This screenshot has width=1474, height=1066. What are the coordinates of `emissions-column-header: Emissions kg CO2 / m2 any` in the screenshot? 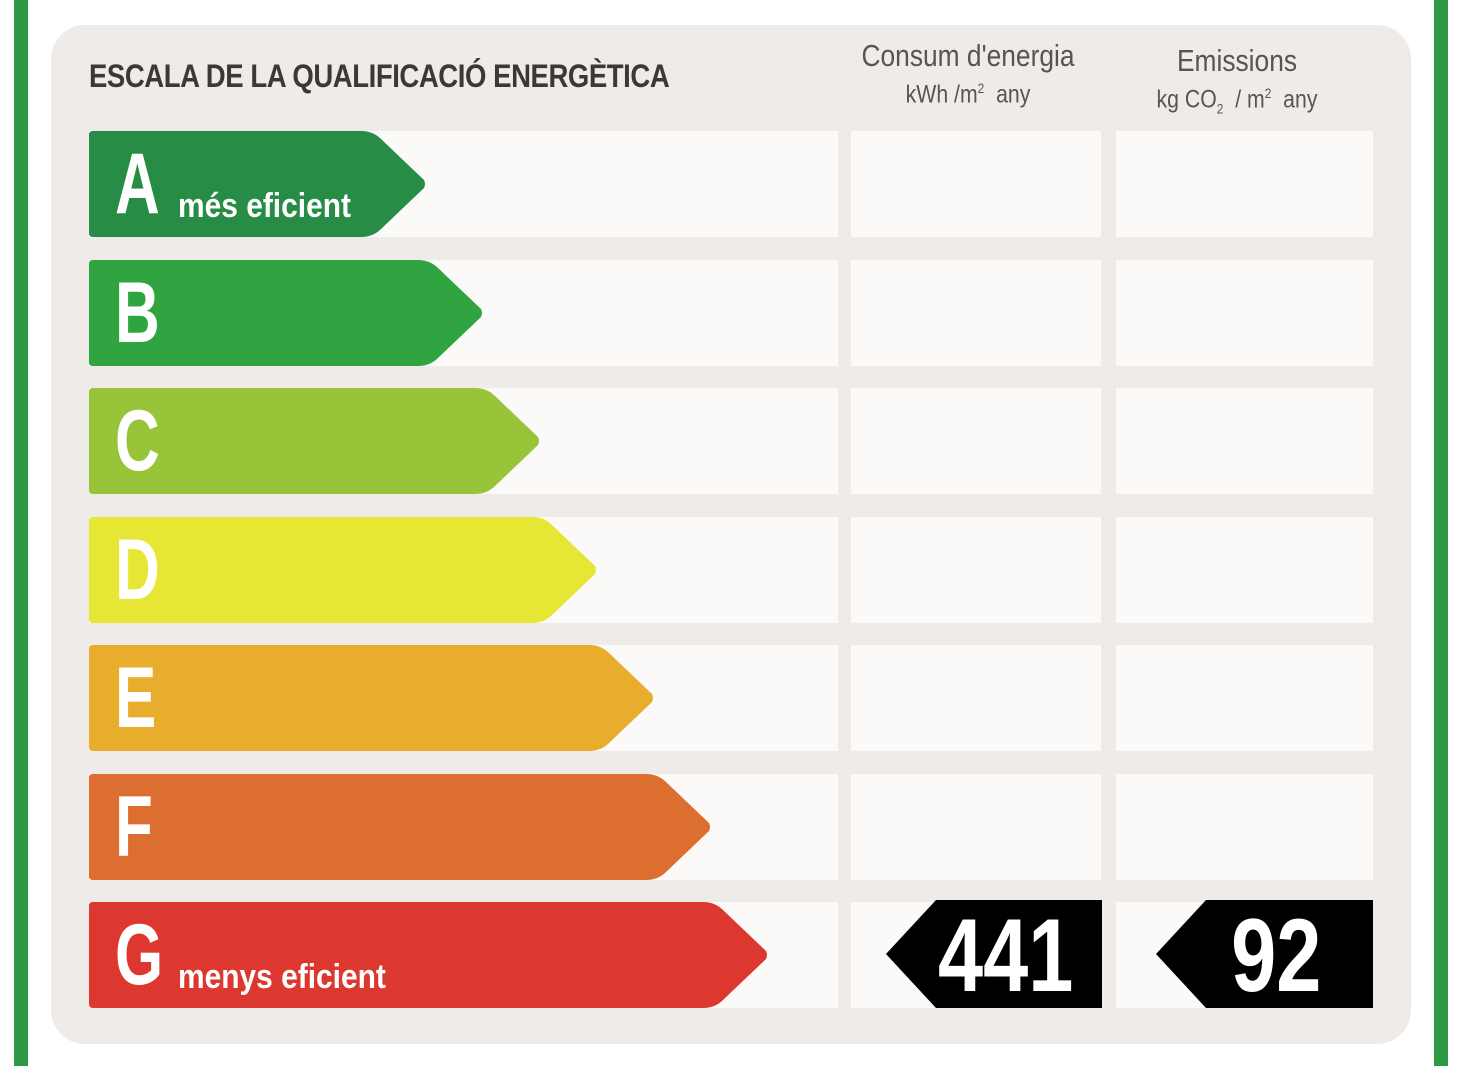 It's located at (1237, 79).